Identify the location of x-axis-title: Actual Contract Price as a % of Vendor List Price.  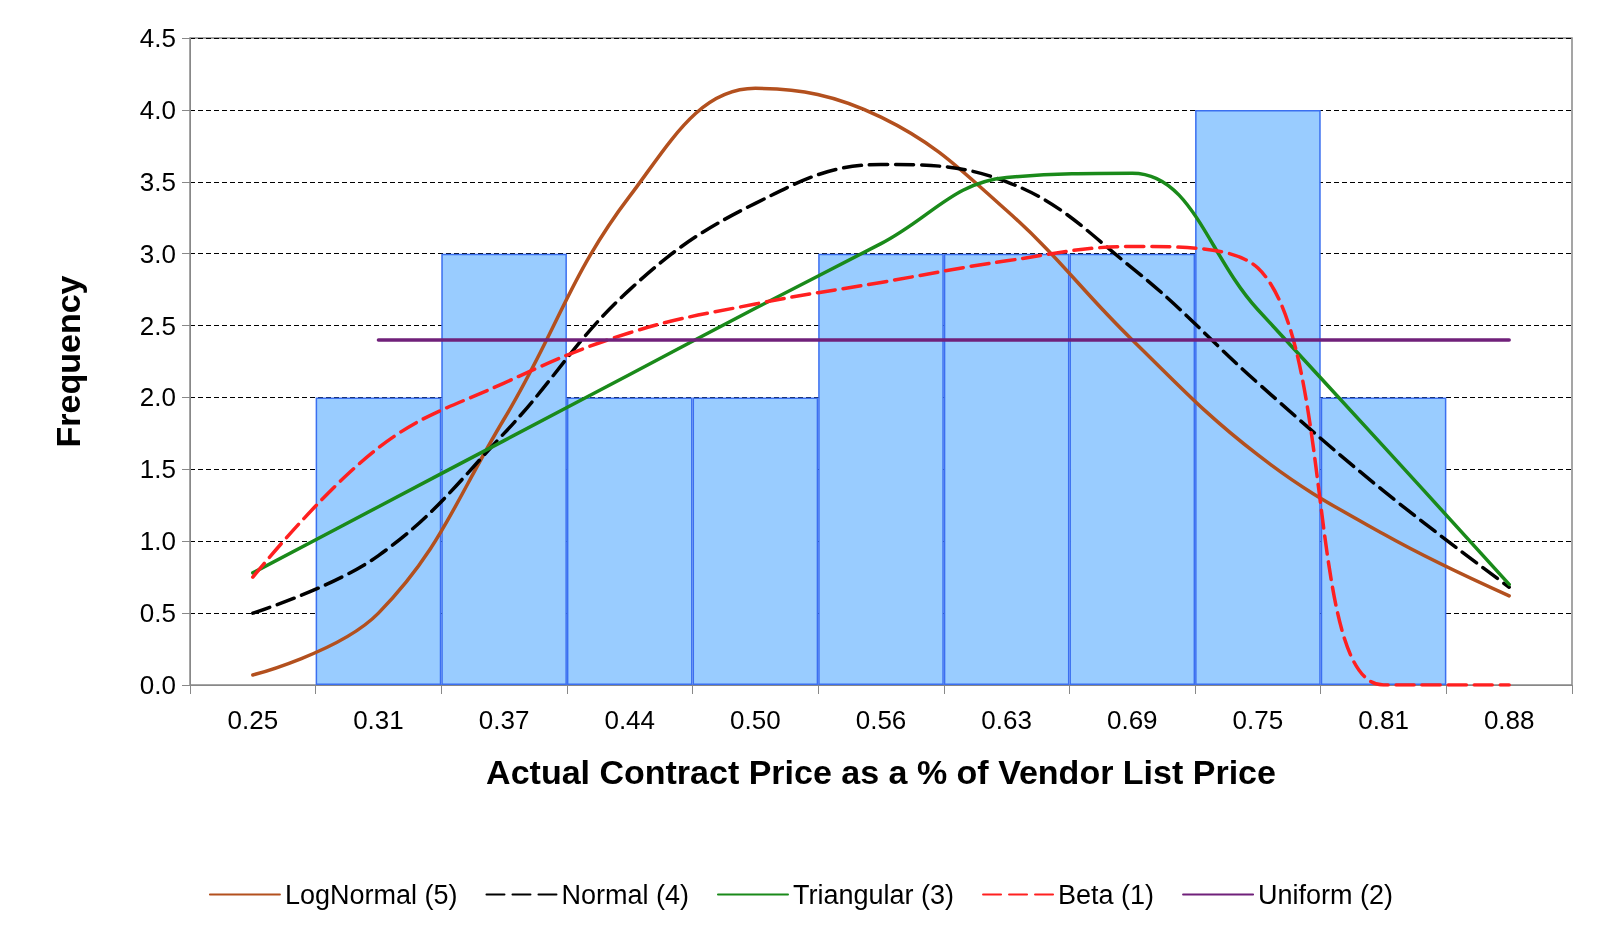
(881, 772).